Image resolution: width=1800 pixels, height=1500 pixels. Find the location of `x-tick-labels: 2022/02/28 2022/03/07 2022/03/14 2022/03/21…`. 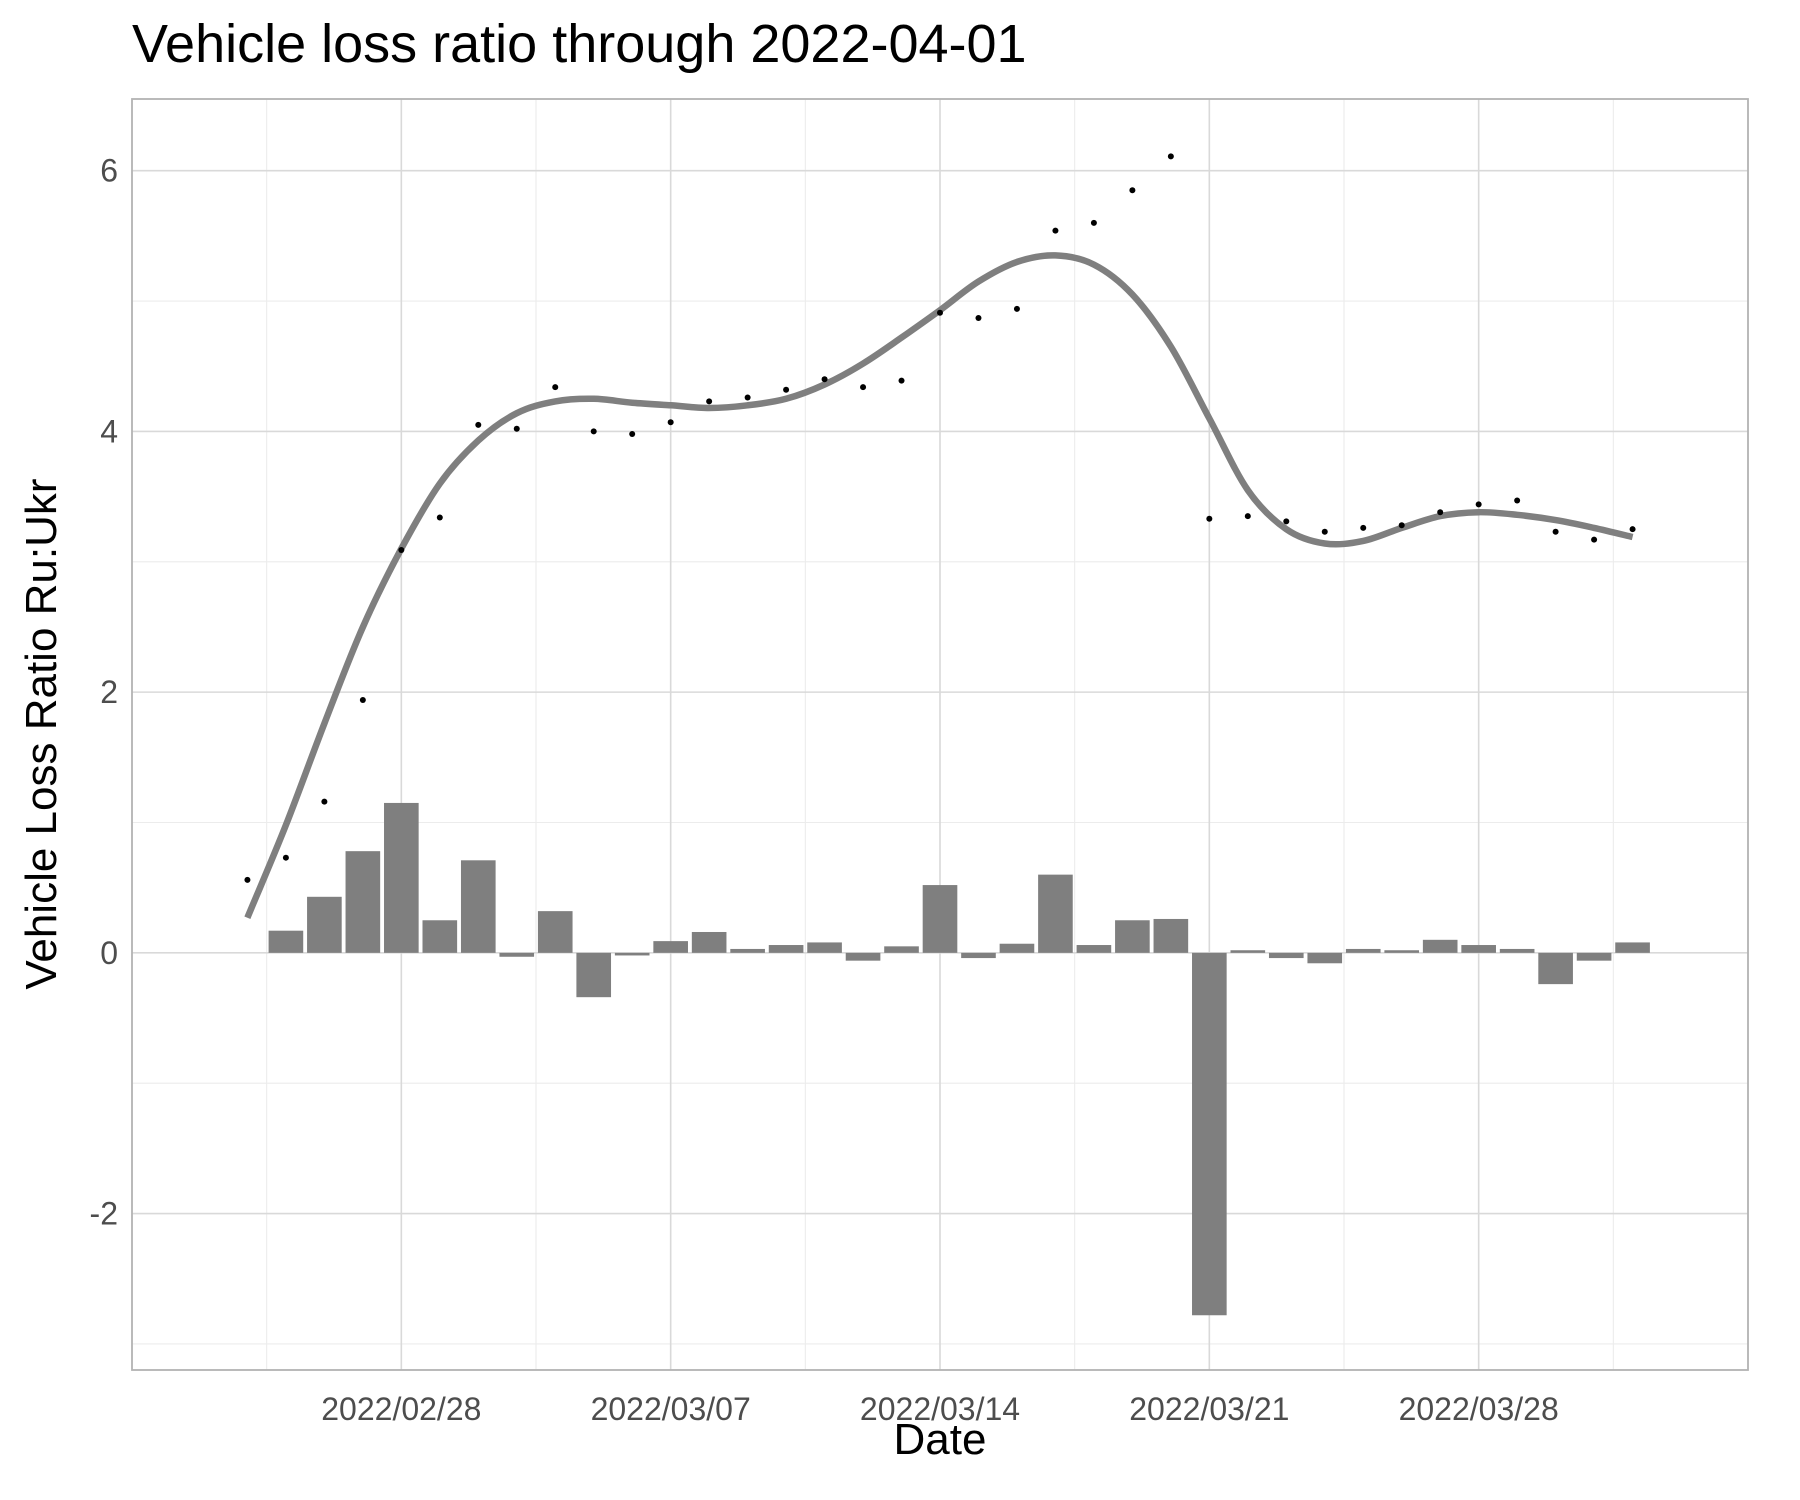

x-tick-labels: 2022/02/28 2022/03/07 2022/03/14 2022/03/21… is located at coordinates (939, 1409).